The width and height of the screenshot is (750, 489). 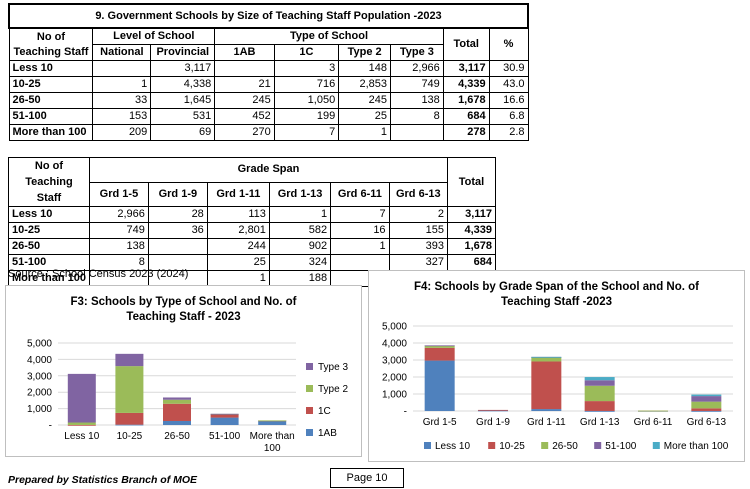 I want to click on table-cell: 452, so click(x=244, y=116).